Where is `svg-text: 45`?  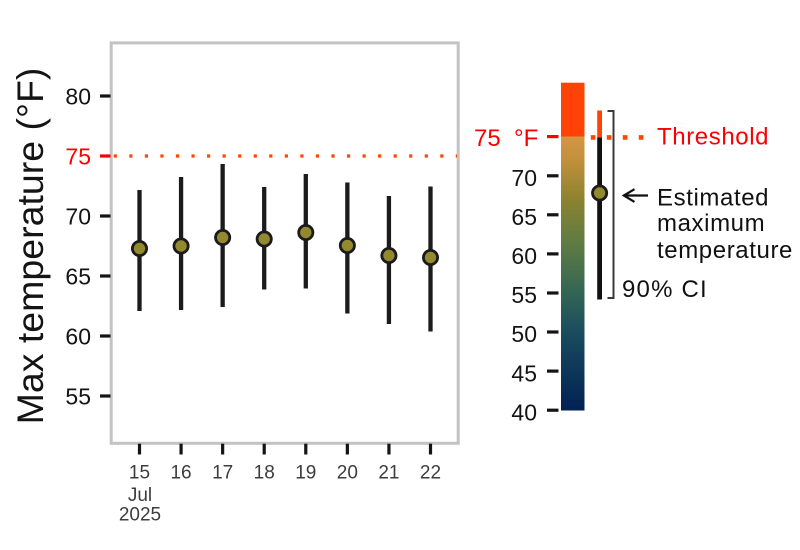 svg-text: 45 is located at coordinates (524, 373).